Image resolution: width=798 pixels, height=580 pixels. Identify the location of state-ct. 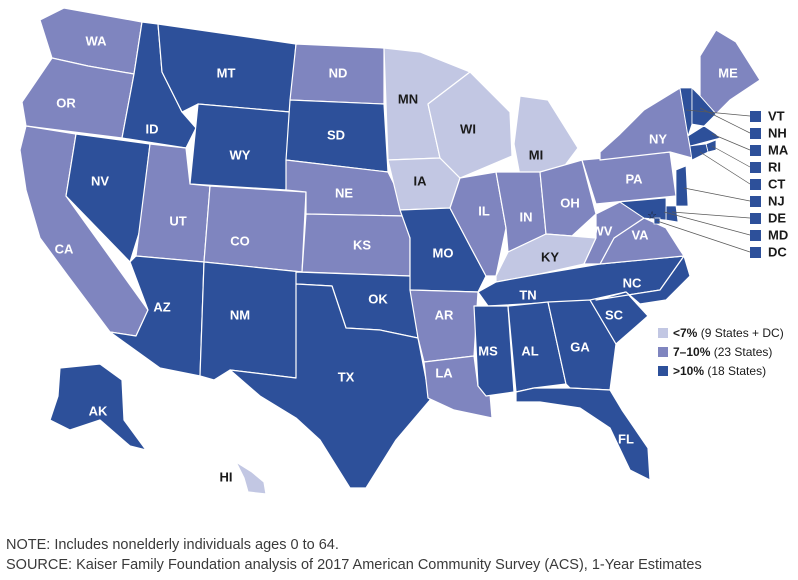
(699, 152).